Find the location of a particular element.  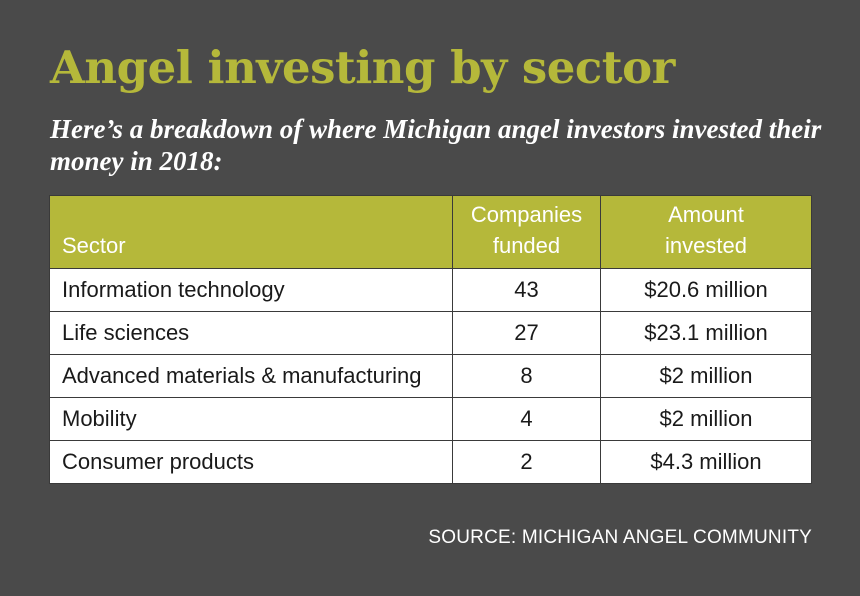

cell-companies: 8 is located at coordinates (526, 376).